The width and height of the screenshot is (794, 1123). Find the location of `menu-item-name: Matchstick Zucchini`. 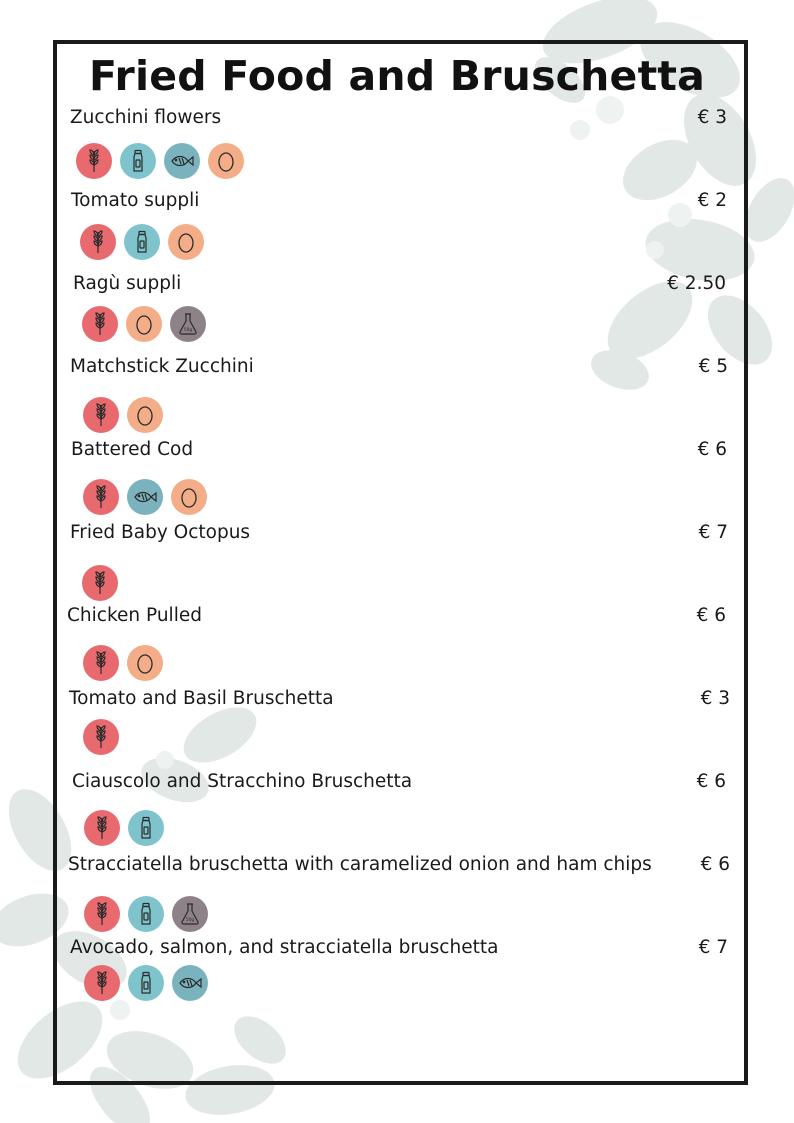

menu-item-name: Matchstick Zucchini is located at coordinates (162, 366).